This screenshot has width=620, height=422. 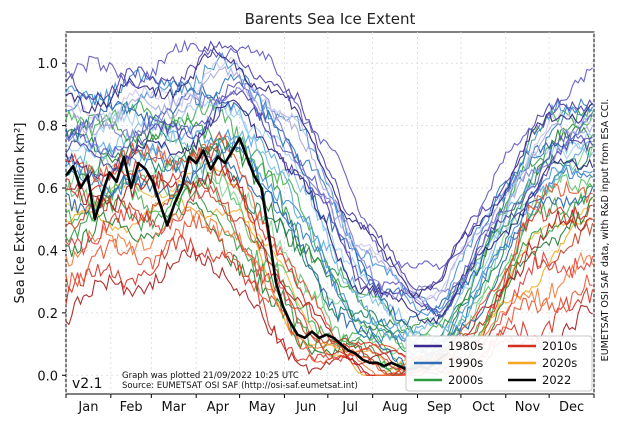 I want to click on legend-label: 2020s, so click(x=559, y=363).